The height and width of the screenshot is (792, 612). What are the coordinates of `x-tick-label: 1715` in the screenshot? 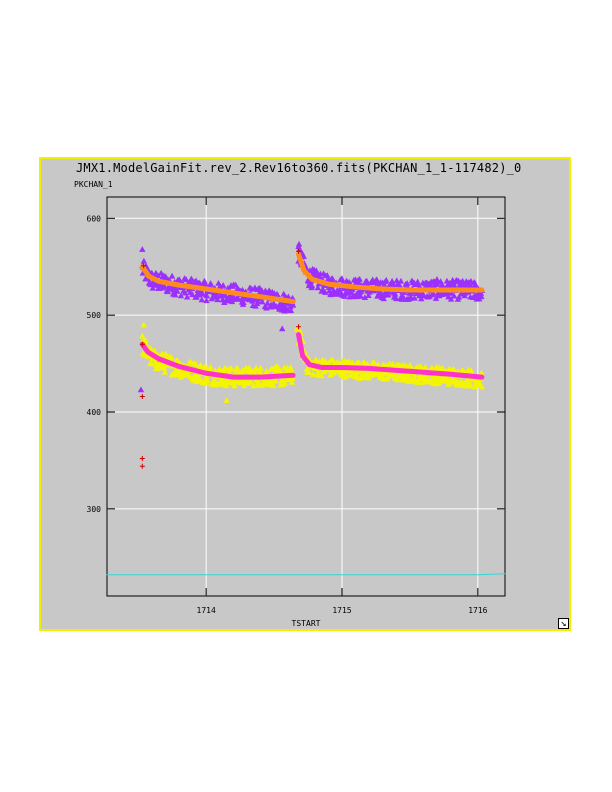 It's located at (341, 610).